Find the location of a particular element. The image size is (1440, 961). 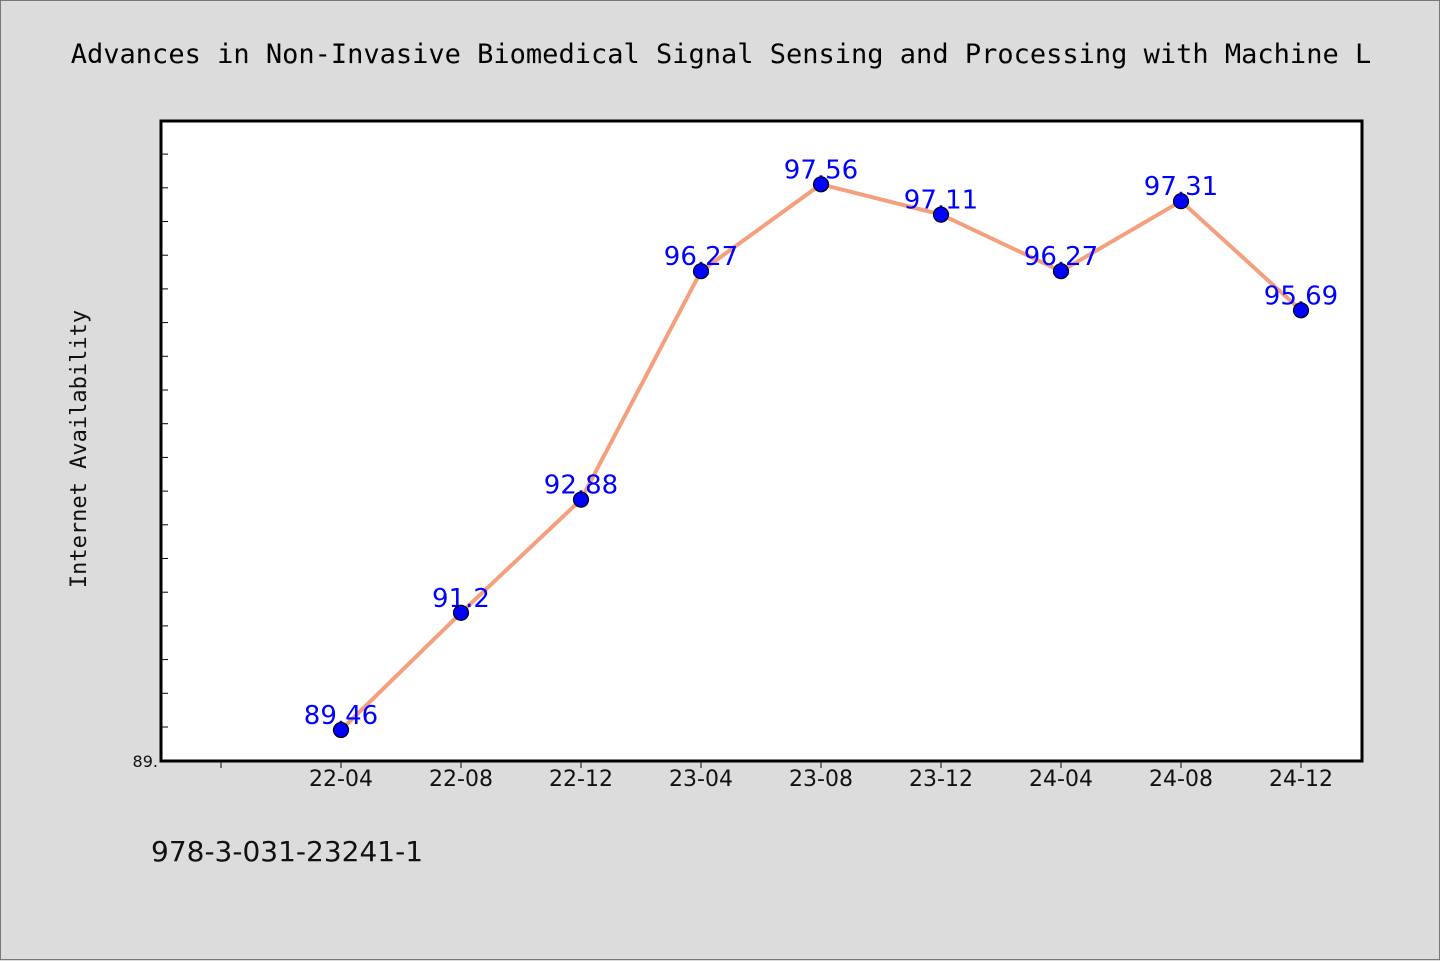

x-tick-label: 24-04 is located at coordinates (1061, 779).